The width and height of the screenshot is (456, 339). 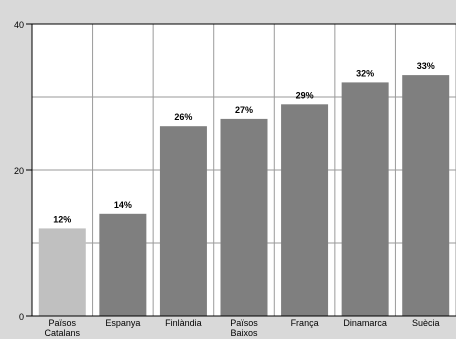 What do you see at coordinates (244, 110) in the screenshot?
I see `bar-value-label: 27%` at bounding box center [244, 110].